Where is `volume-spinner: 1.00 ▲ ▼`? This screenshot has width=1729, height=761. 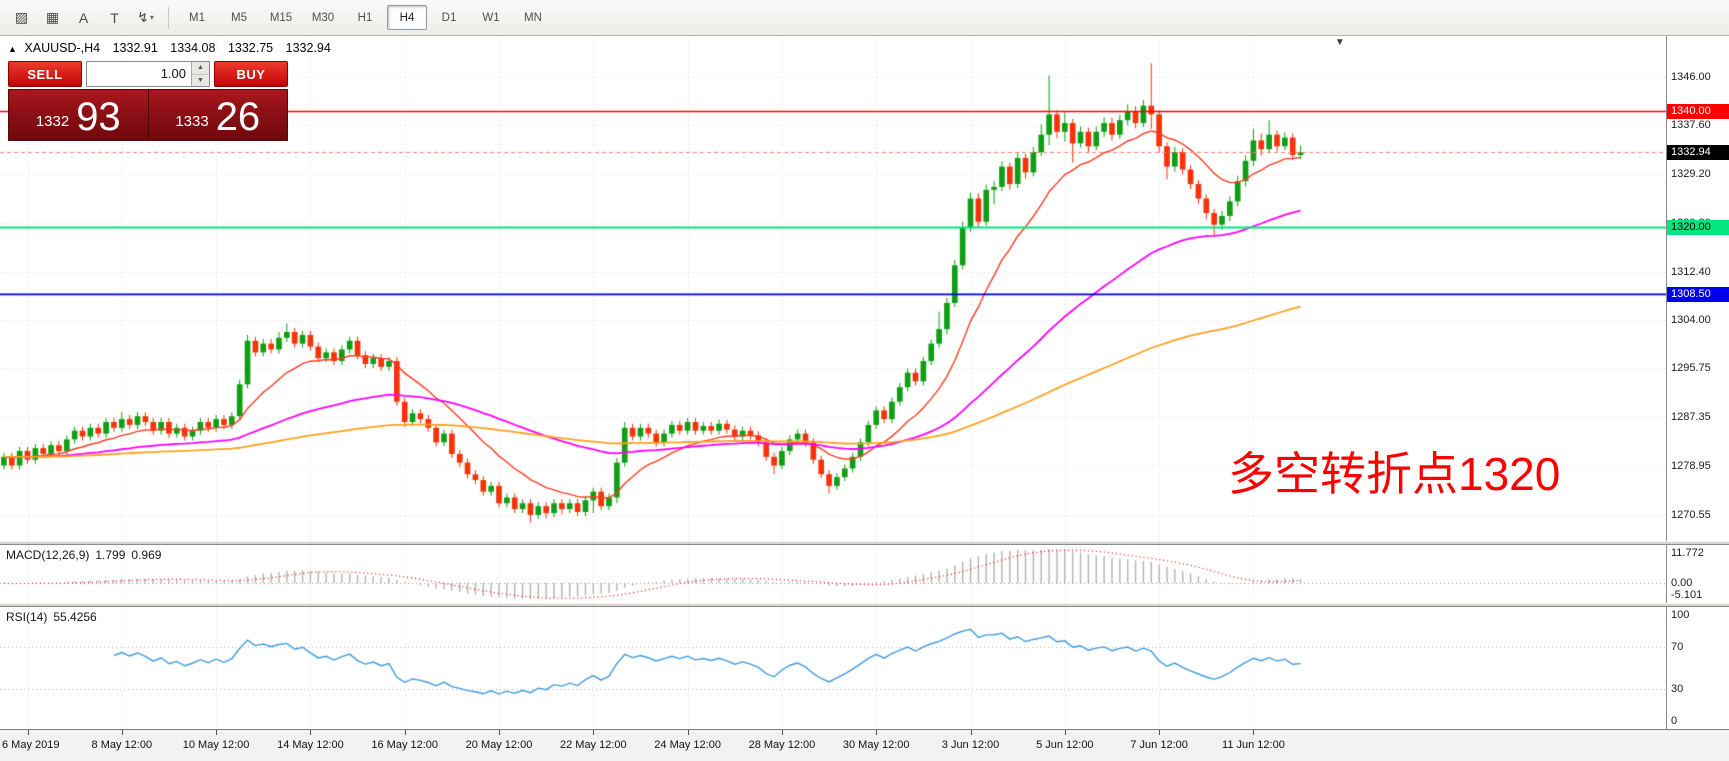 volume-spinner: 1.00 ▲ ▼ is located at coordinates (148, 74).